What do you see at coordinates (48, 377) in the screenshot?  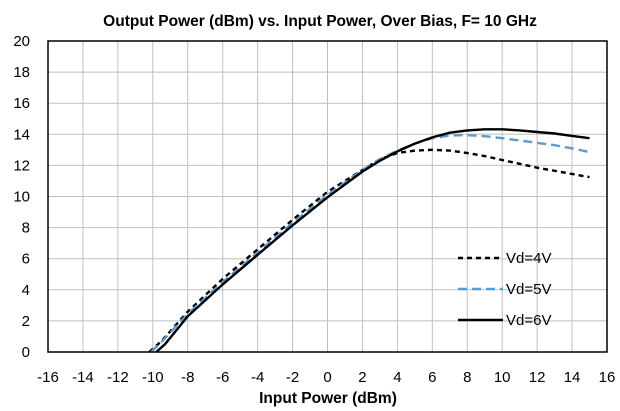 I see `x-tick-label: -16` at bounding box center [48, 377].